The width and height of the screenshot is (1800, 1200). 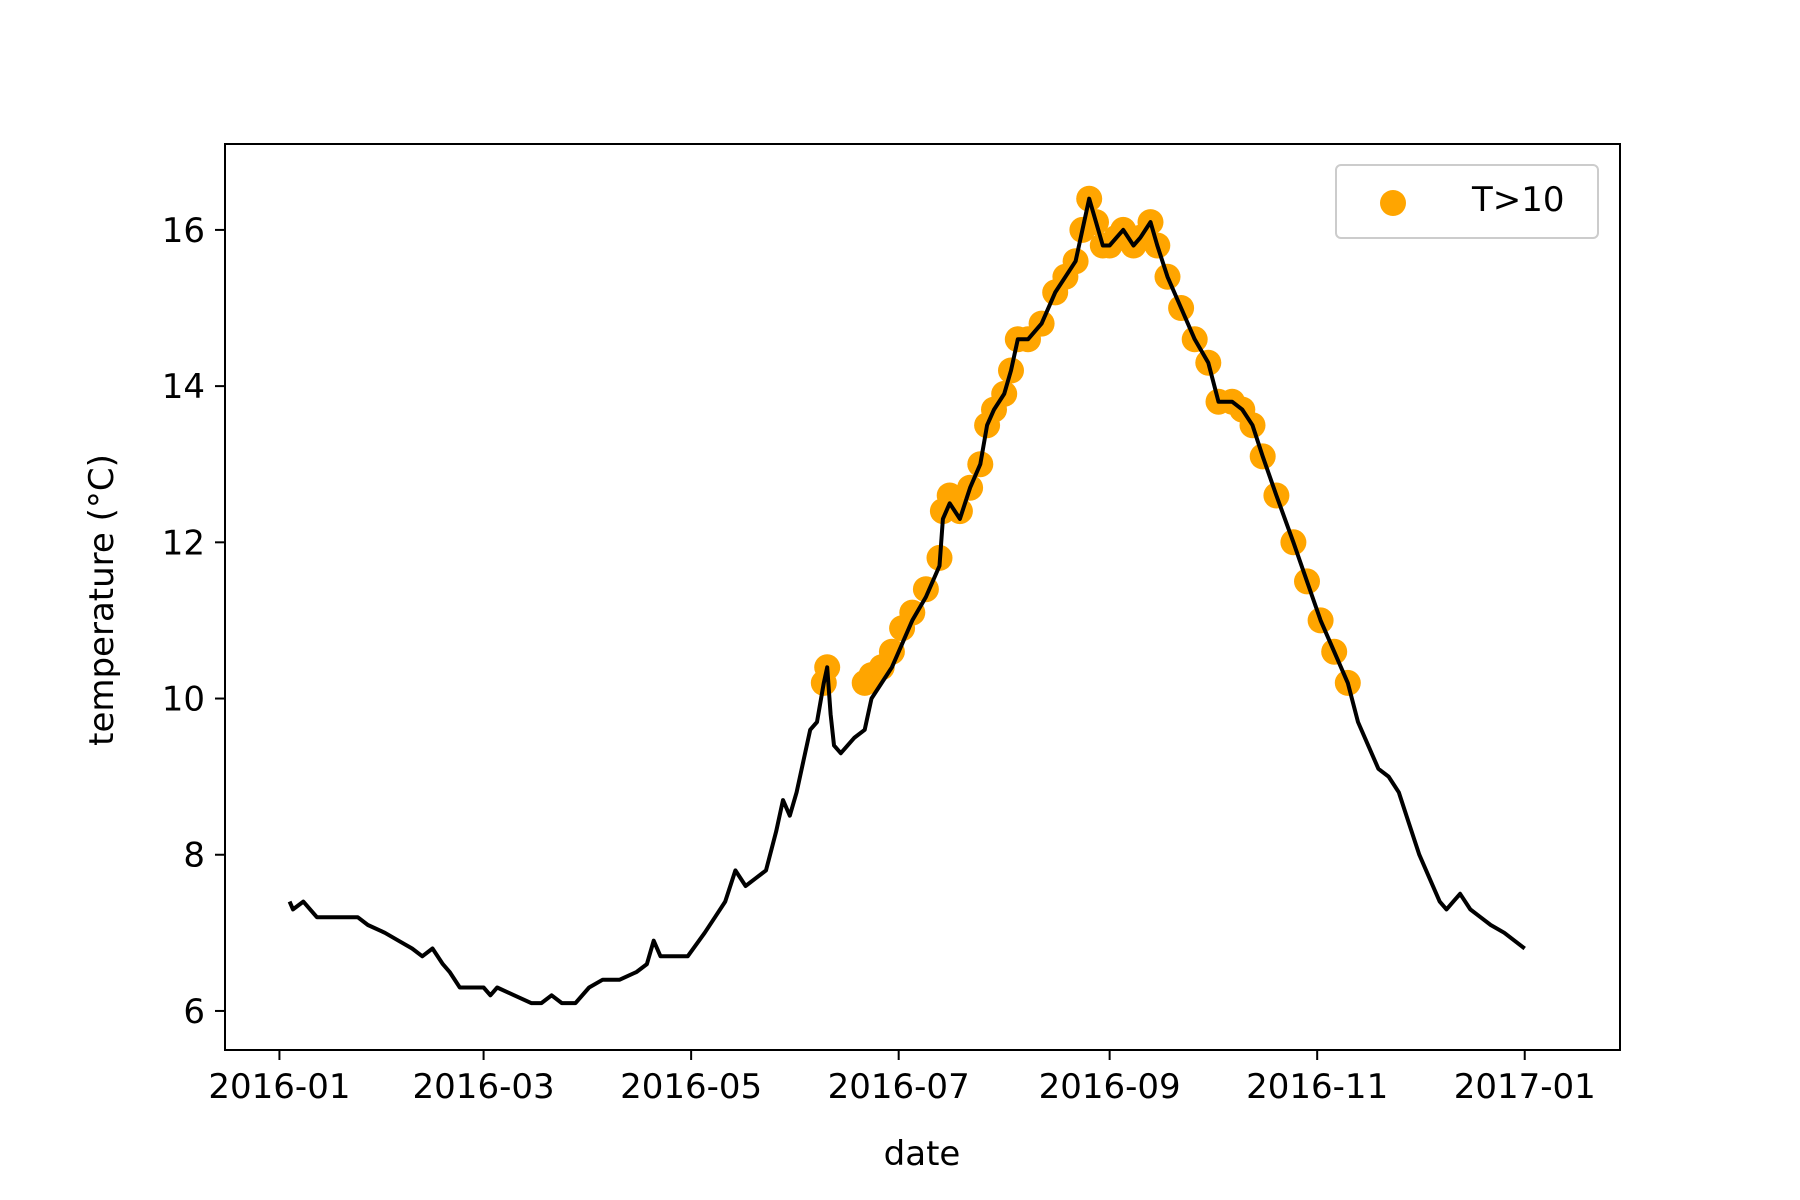 What do you see at coordinates (183, 387) in the screenshot?
I see `y-tick-label: 14` at bounding box center [183, 387].